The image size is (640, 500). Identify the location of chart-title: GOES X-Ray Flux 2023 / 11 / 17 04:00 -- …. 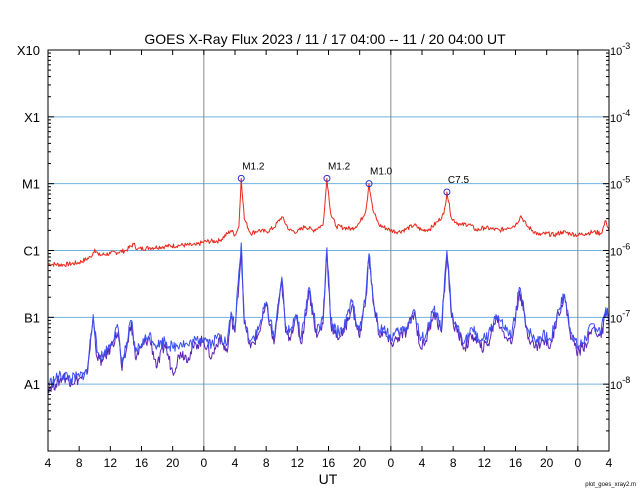
(325, 39).